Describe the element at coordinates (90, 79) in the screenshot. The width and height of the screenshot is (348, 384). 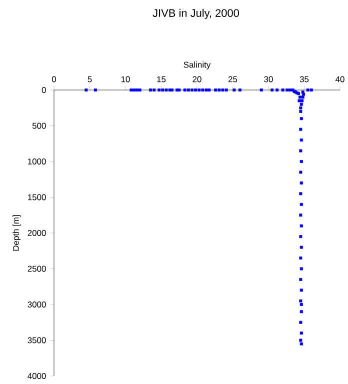
I see `x-tick-label: 5` at that location.